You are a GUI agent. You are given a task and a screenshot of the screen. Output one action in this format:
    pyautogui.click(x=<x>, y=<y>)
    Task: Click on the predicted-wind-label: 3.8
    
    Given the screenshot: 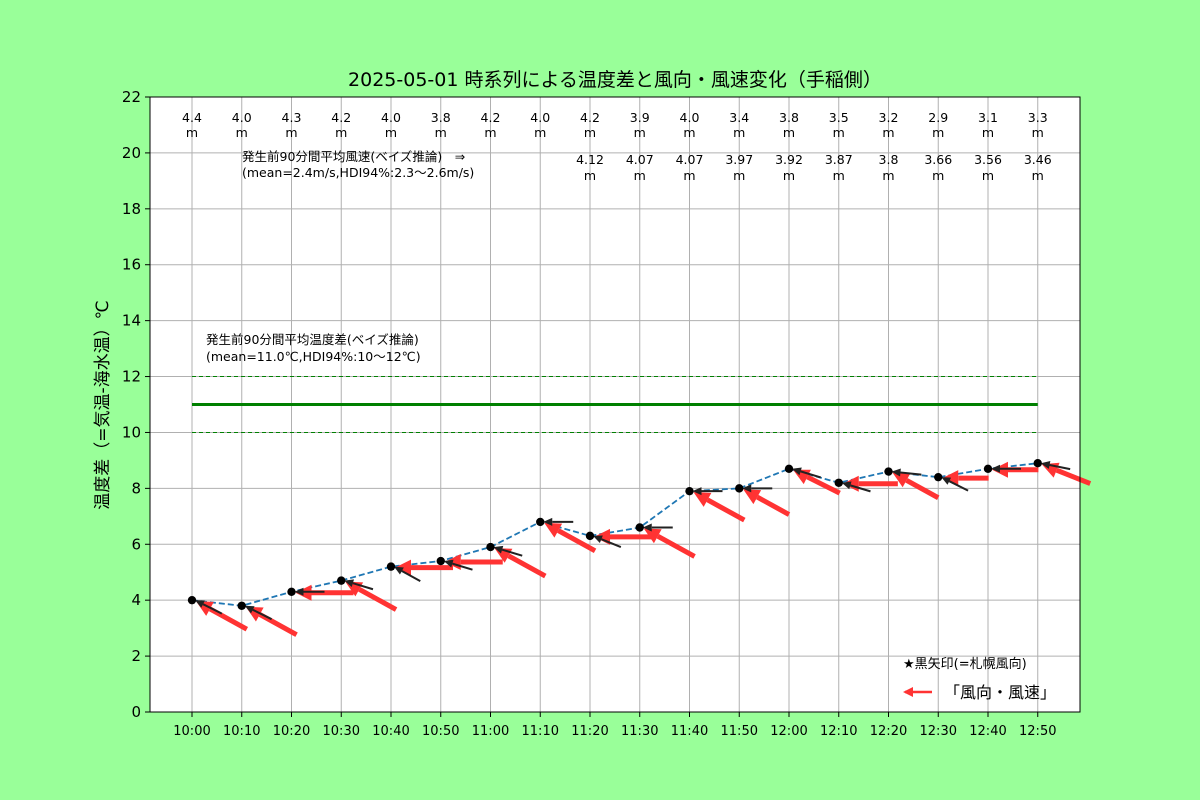 What is the action you would take?
    pyautogui.click(x=889, y=159)
    